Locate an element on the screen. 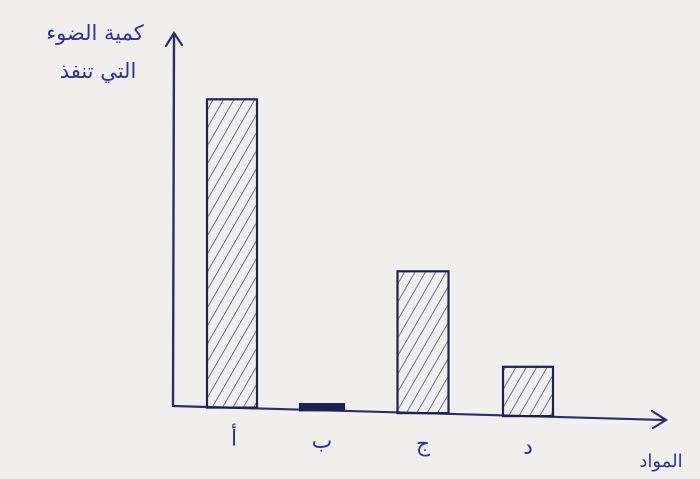 The width and height of the screenshot is (700, 479). x-tick-label-3: ج is located at coordinates (423, 444).